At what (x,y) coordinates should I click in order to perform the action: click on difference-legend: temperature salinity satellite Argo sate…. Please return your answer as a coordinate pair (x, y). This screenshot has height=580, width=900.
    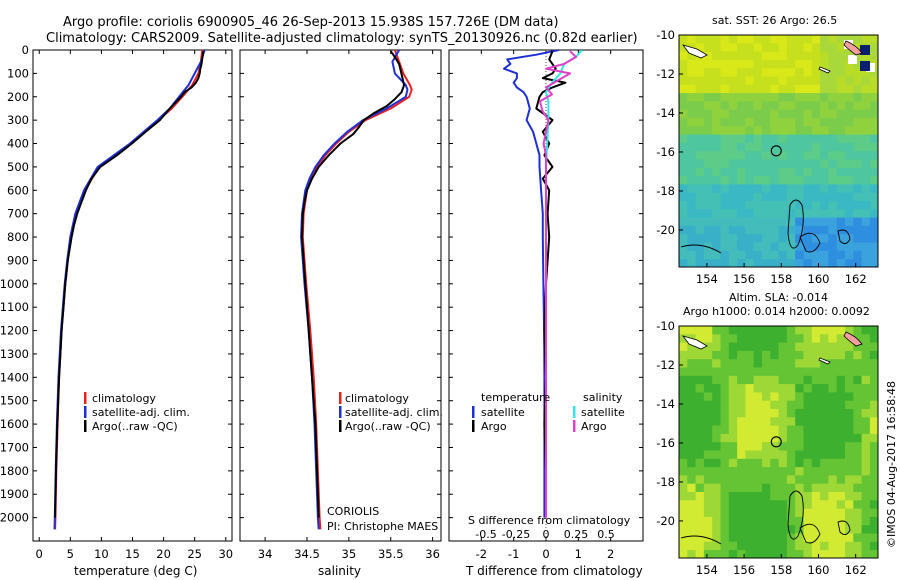
    Looking at the image, I should click on (548, 412).